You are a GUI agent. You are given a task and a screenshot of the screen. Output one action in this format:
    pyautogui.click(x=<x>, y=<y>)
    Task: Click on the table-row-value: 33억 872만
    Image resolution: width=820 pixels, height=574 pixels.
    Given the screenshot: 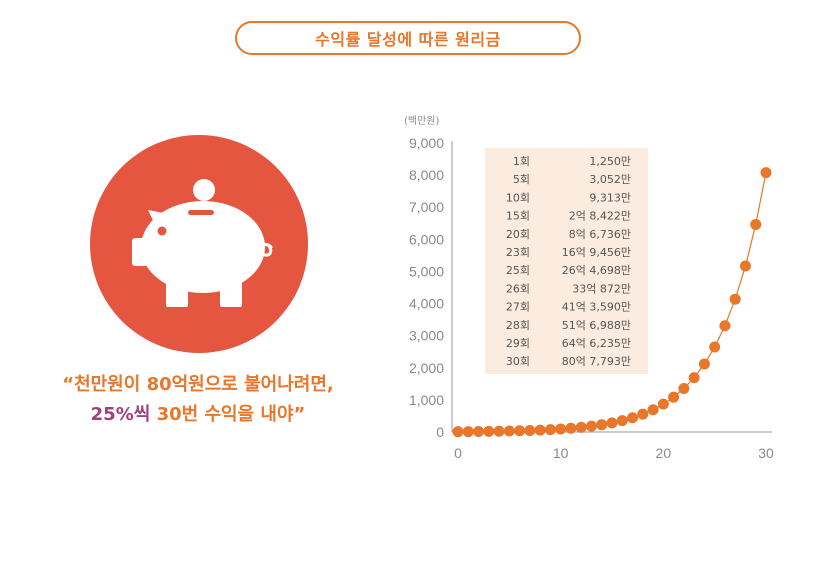 What is the action you would take?
    pyautogui.click(x=601, y=288)
    